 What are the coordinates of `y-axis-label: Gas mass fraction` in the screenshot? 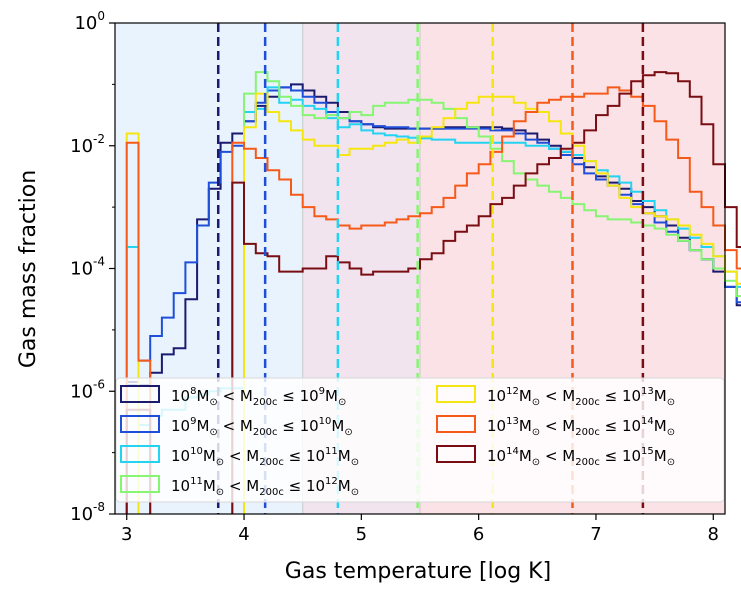 It's located at (28, 269).